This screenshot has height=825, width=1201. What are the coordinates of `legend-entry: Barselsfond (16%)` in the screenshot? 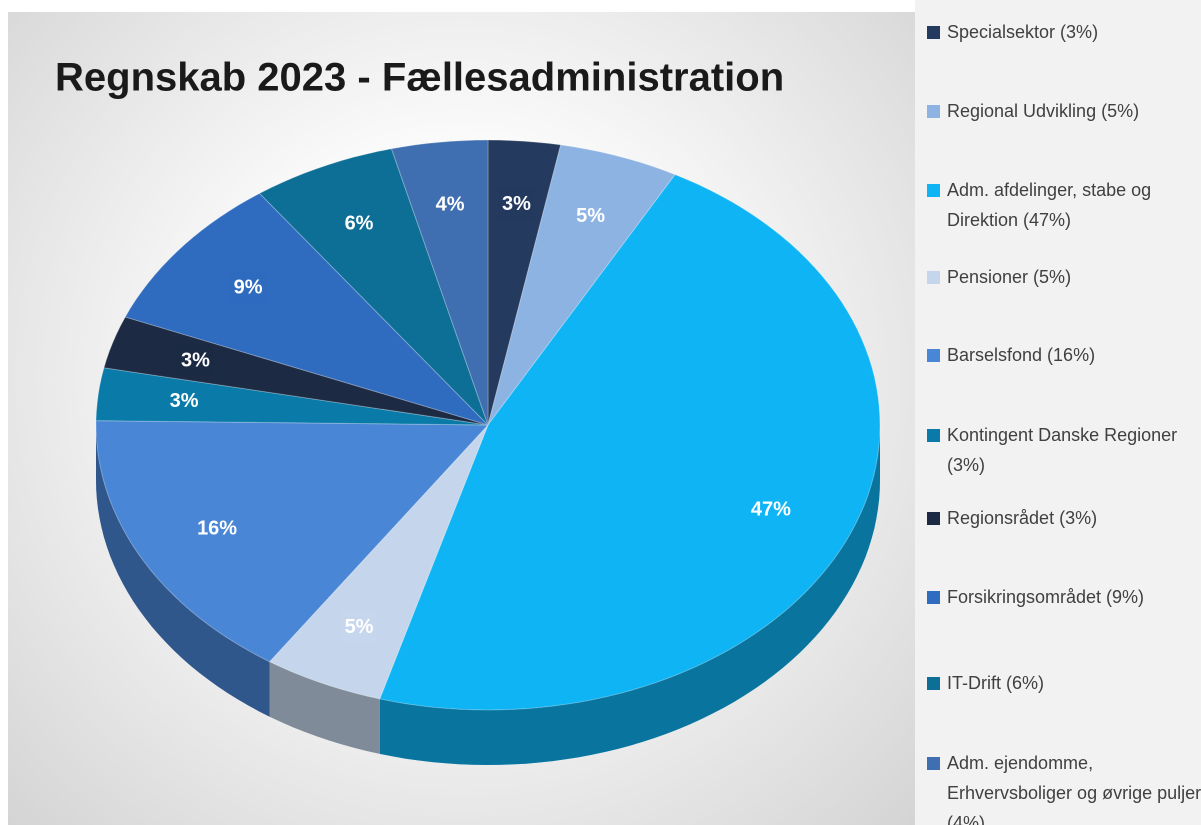 It's located at (1064, 355).